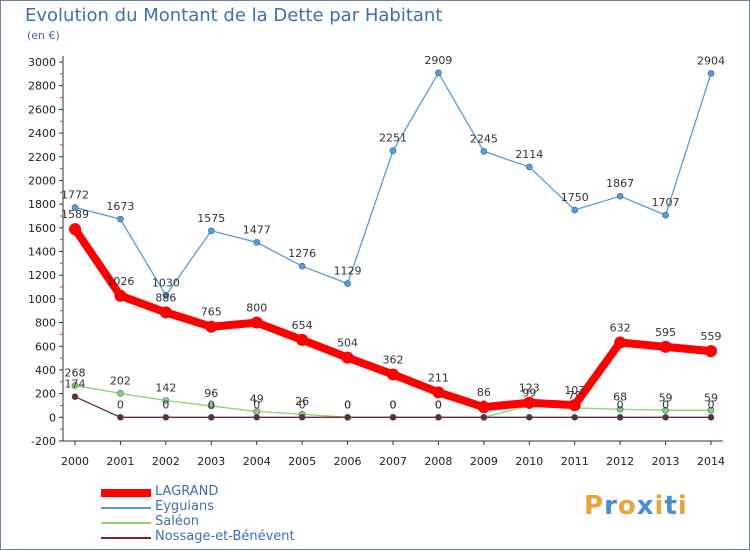  What do you see at coordinates (211, 312) in the screenshot?
I see `data-label: 765` at bounding box center [211, 312].